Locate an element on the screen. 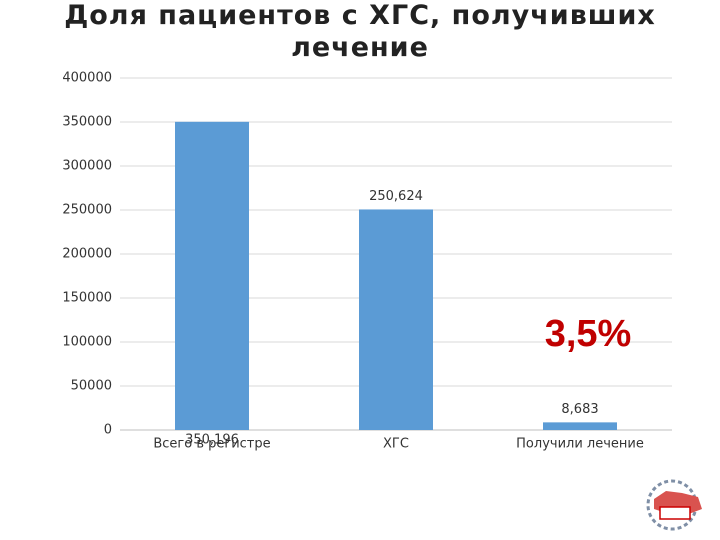  value-label: 250,624 is located at coordinates (396, 196).